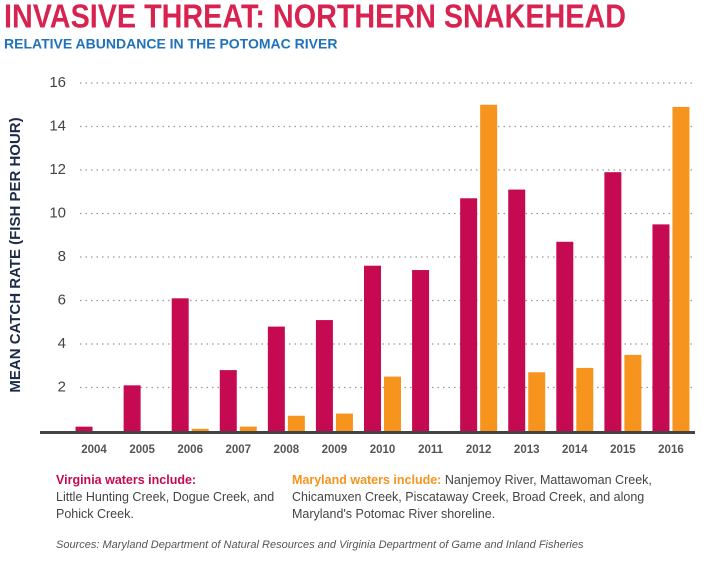 This screenshot has height=568, width=708. I want to click on legend-entry: Maryland waters include:, so click(367, 480).